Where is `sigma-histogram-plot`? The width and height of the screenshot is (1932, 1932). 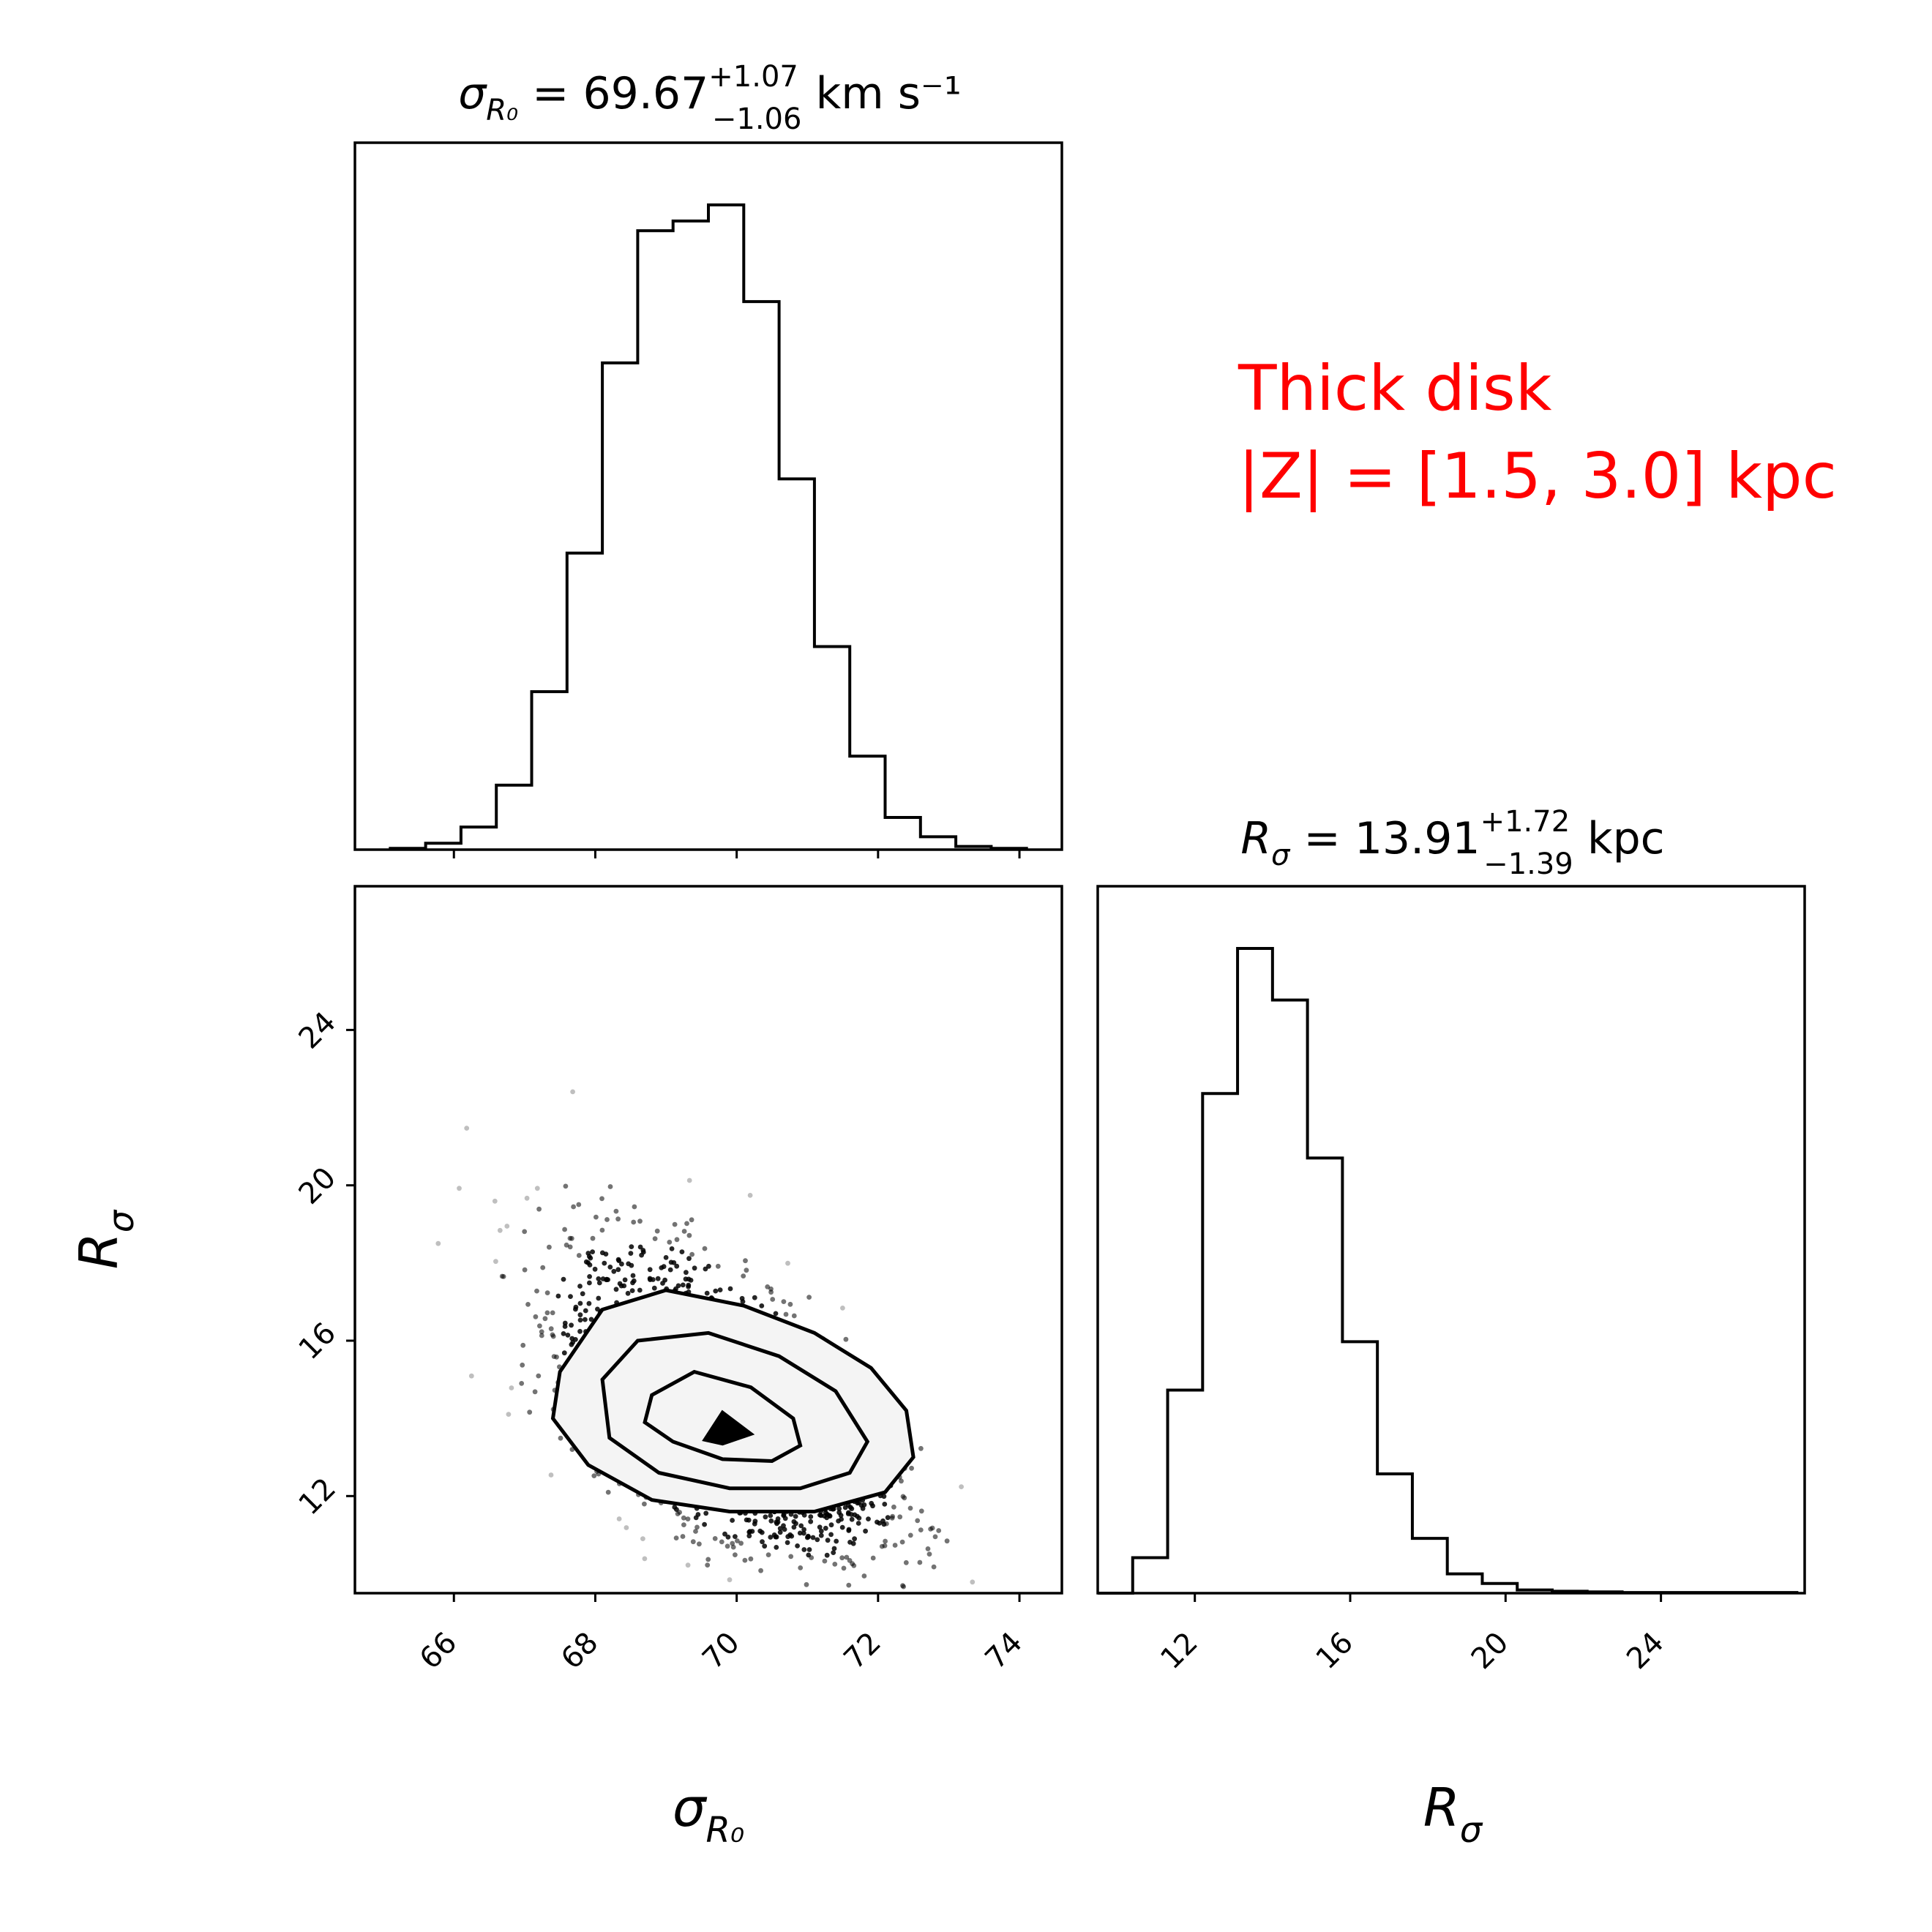
sigma-histogram-plot is located at coordinates (708, 526).